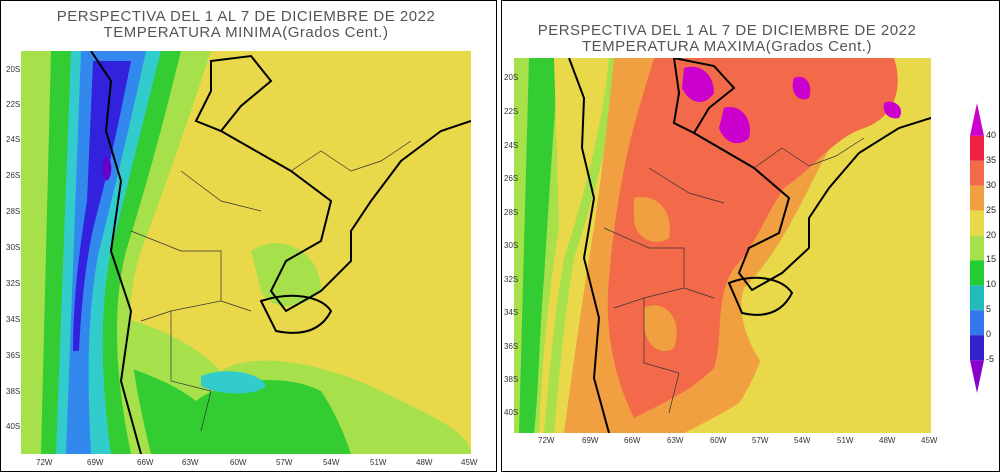 The image size is (1000, 474). What do you see at coordinates (991, 284) in the screenshot?
I see `legend-label: 10` at bounding box center [991, 284].